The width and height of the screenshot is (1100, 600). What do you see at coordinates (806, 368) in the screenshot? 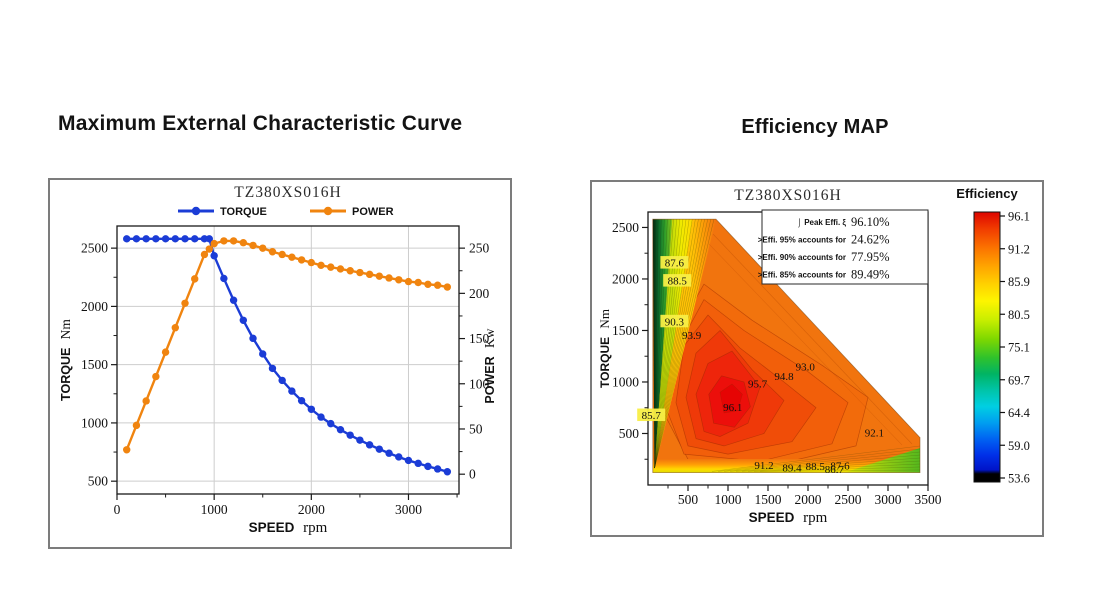
I see `contour-label: 93.0` at bounding box center [806, 368].